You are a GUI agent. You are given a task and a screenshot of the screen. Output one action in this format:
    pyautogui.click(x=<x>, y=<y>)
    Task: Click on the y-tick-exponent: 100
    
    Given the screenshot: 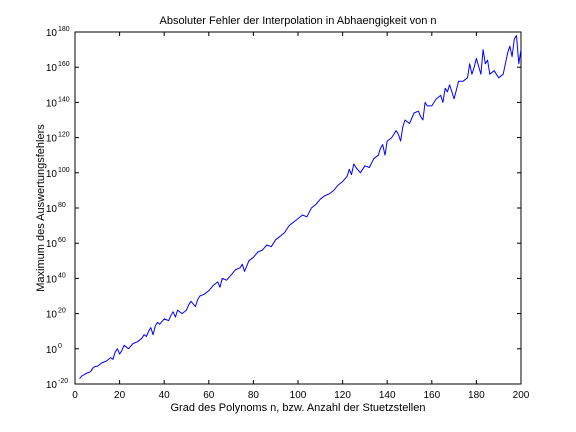 What is the action you would take?
    pyautogui.click(x=64, y=170)
    